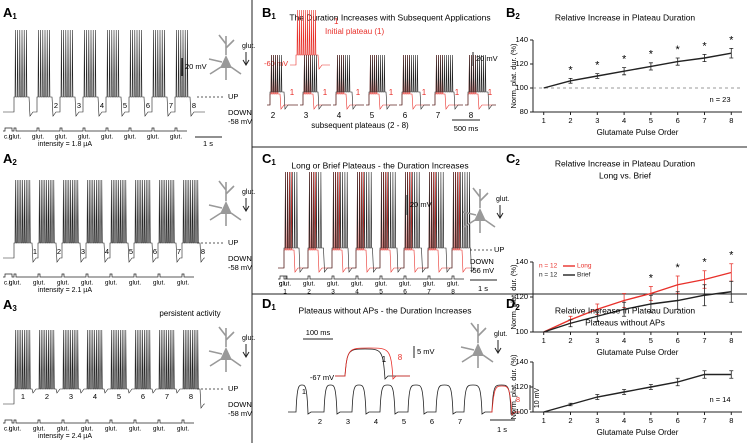  I want to click on label: -67 mV, so click(322, 377).